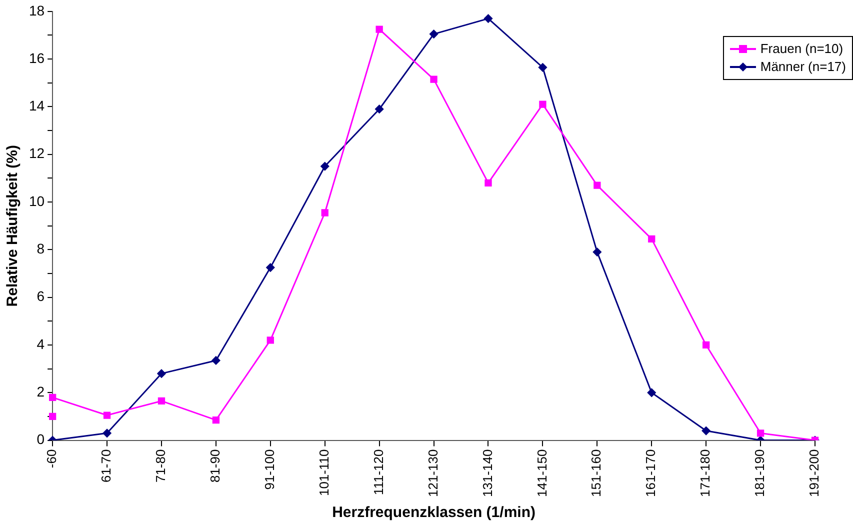  Describe the element at coordinates (487, 473) in the screenshot. I see `x-tick-label: 131-140` at that location.